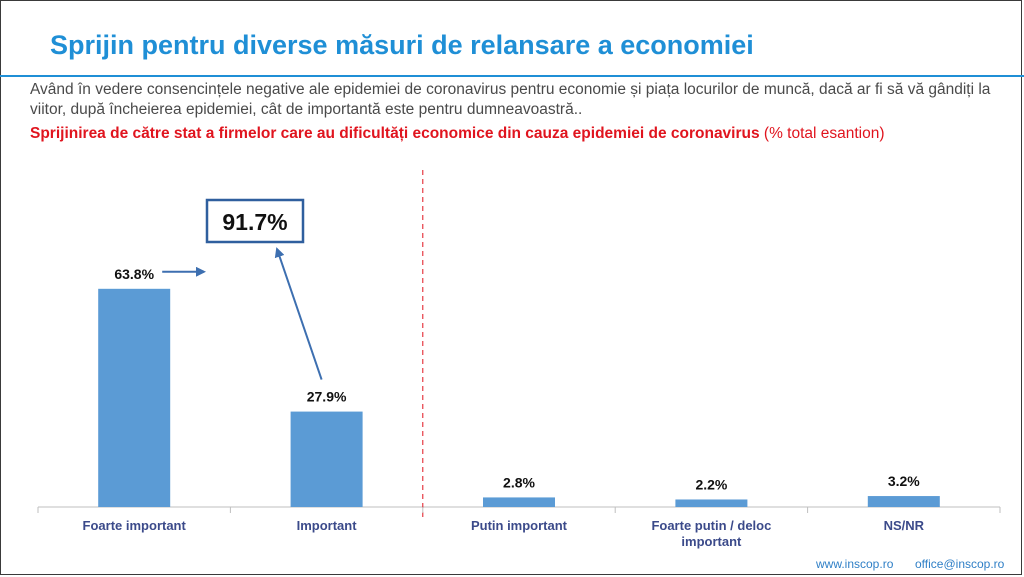 This screenshot has height=577, width=1024. Describe the element at coordinates (298, 313) in the screenshot. I see `arrow-from-second-bar` at that location.